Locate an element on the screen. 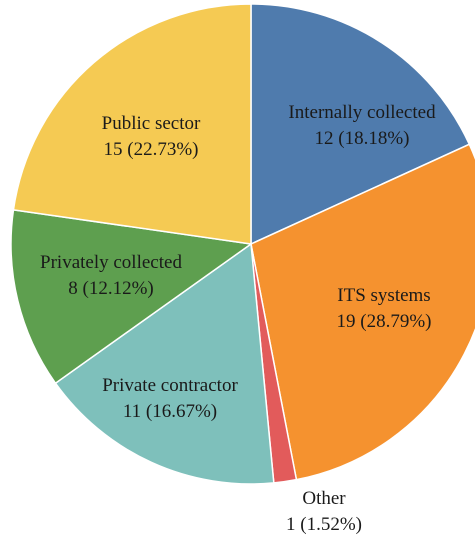 The image size is (475, 536). slice-label-public-sector: Public sector is located at coordinates (151, 123).